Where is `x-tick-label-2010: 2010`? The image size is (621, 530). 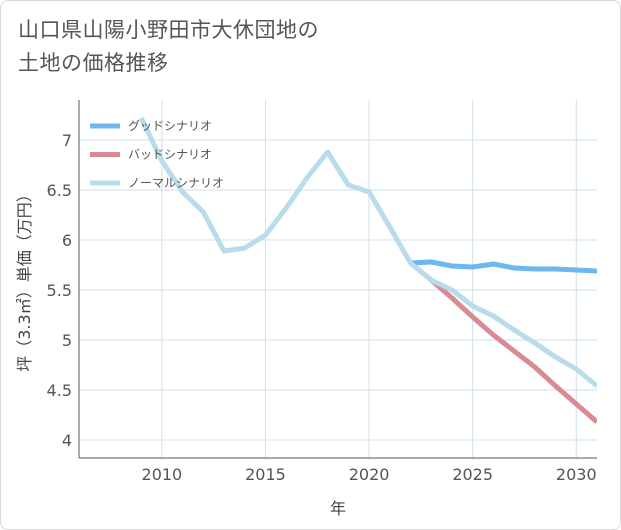
x-tick-label-2010: 2010 is located at coordinates (162, 474).